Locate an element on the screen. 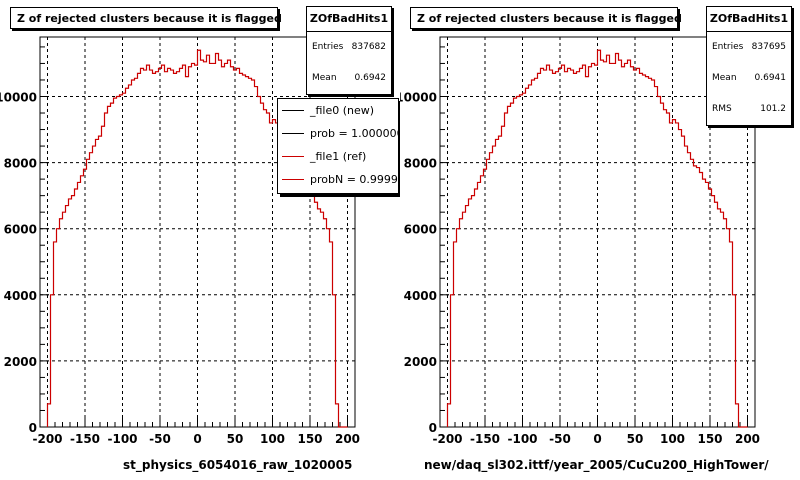 The image size is (800, 480). legend-label: prob = 1.000000 is located at coordinates (354, 133).